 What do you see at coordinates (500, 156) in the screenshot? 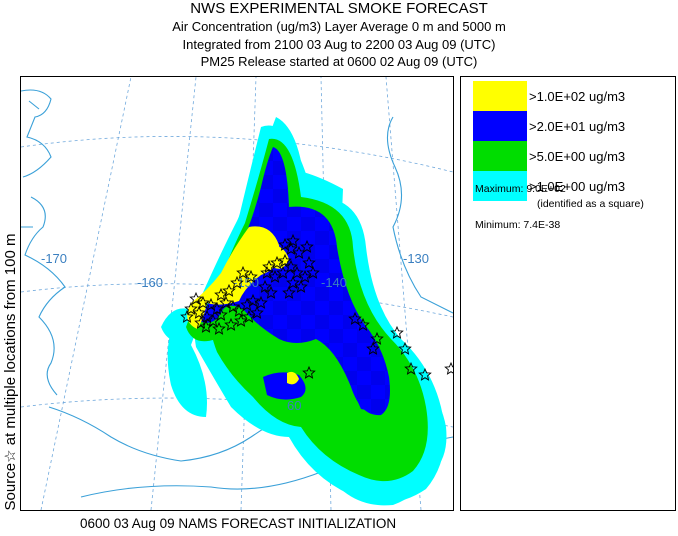
I see `legend-swatch-green` at bounding box center [500, 156].